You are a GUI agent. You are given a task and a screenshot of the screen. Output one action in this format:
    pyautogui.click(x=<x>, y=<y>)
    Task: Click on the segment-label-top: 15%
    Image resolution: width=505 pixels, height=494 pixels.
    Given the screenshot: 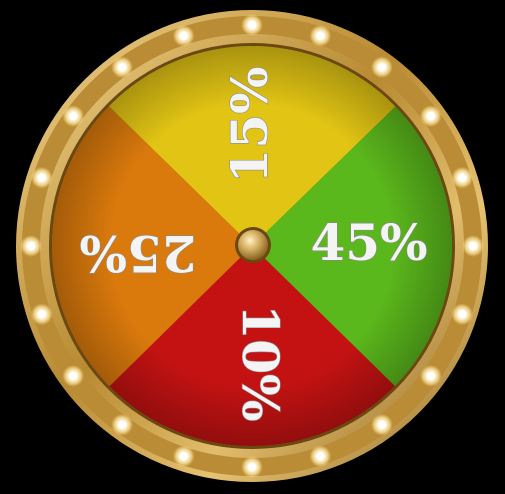 What is the action you would take?
    pyautogui.click(x=249, y=124)
    